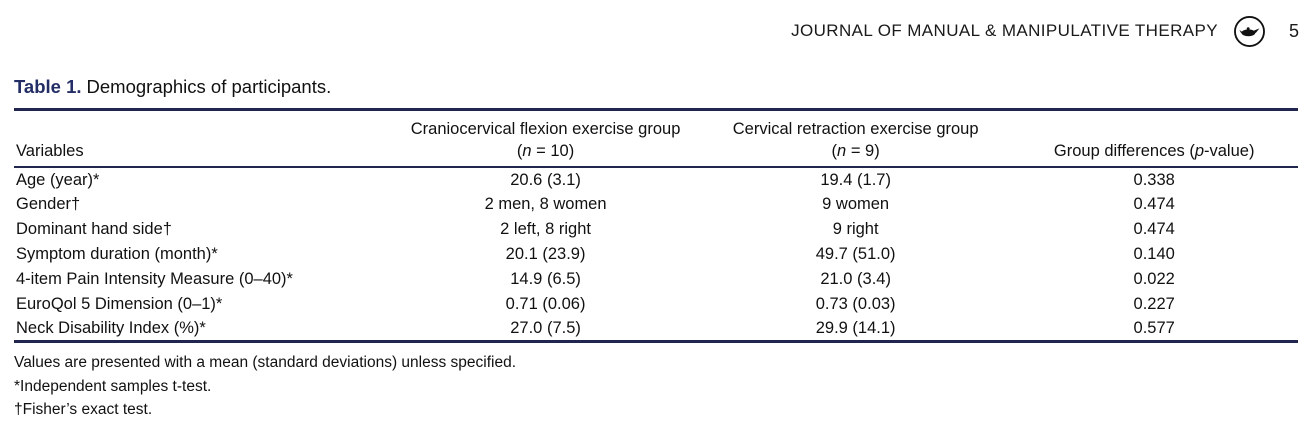  I want to click on table-caption-text: Demographics of participants., so click(209, 86).